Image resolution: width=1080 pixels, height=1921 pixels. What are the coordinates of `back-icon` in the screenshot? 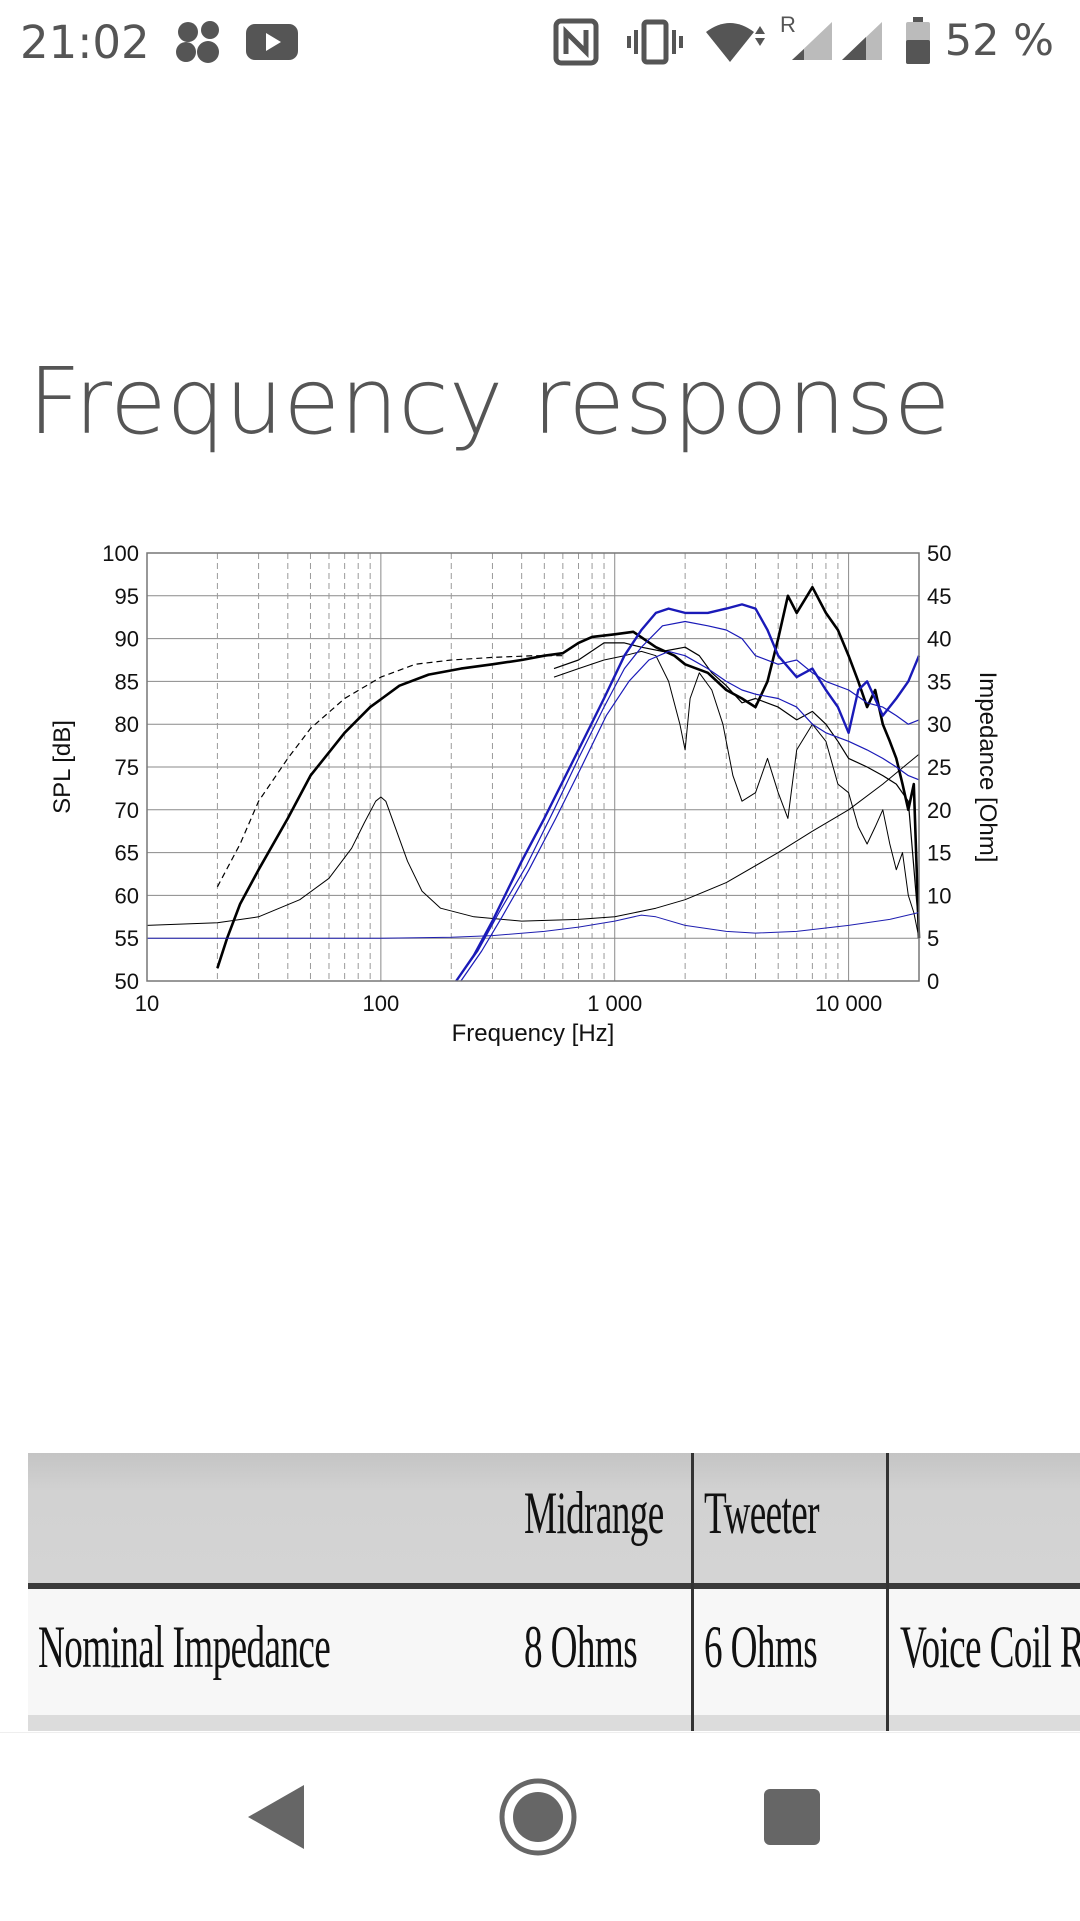 It's located at (276, 1817).